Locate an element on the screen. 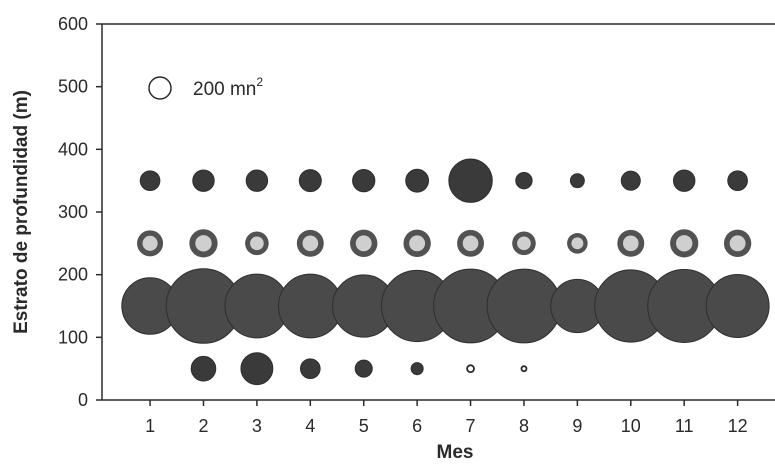  legend-label-text: 200 mn is located at coordinates (224, 89).